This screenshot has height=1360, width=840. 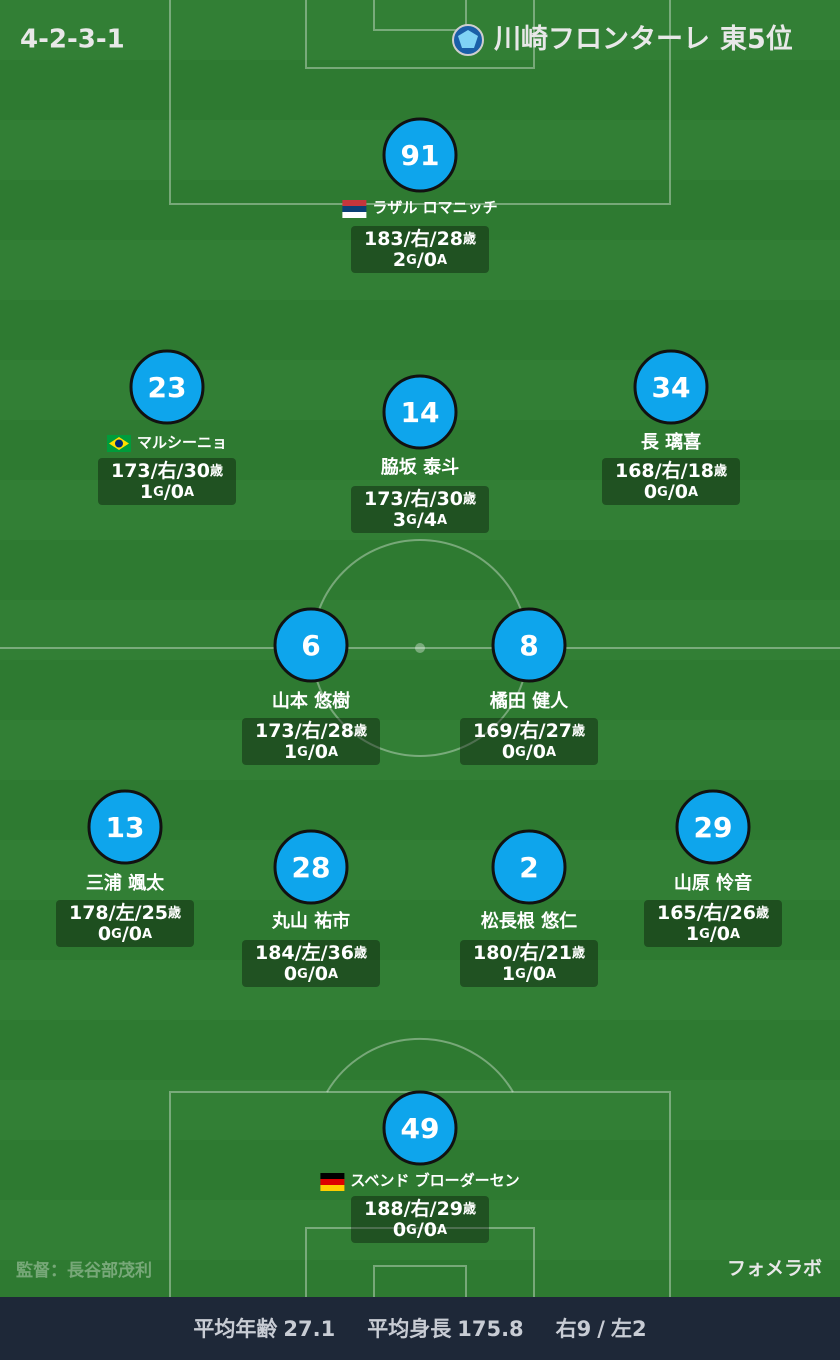 I want to click on team-emblem, so click(x=468, y=40).